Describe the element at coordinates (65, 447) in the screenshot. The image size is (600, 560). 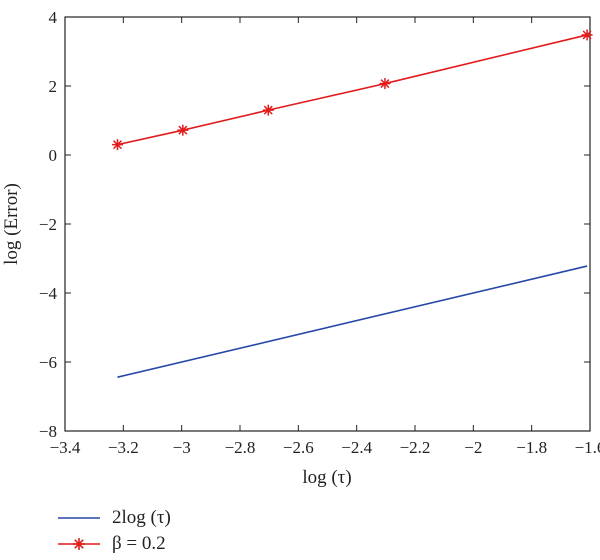
I see `x-tick-label: −3.4` at that location.